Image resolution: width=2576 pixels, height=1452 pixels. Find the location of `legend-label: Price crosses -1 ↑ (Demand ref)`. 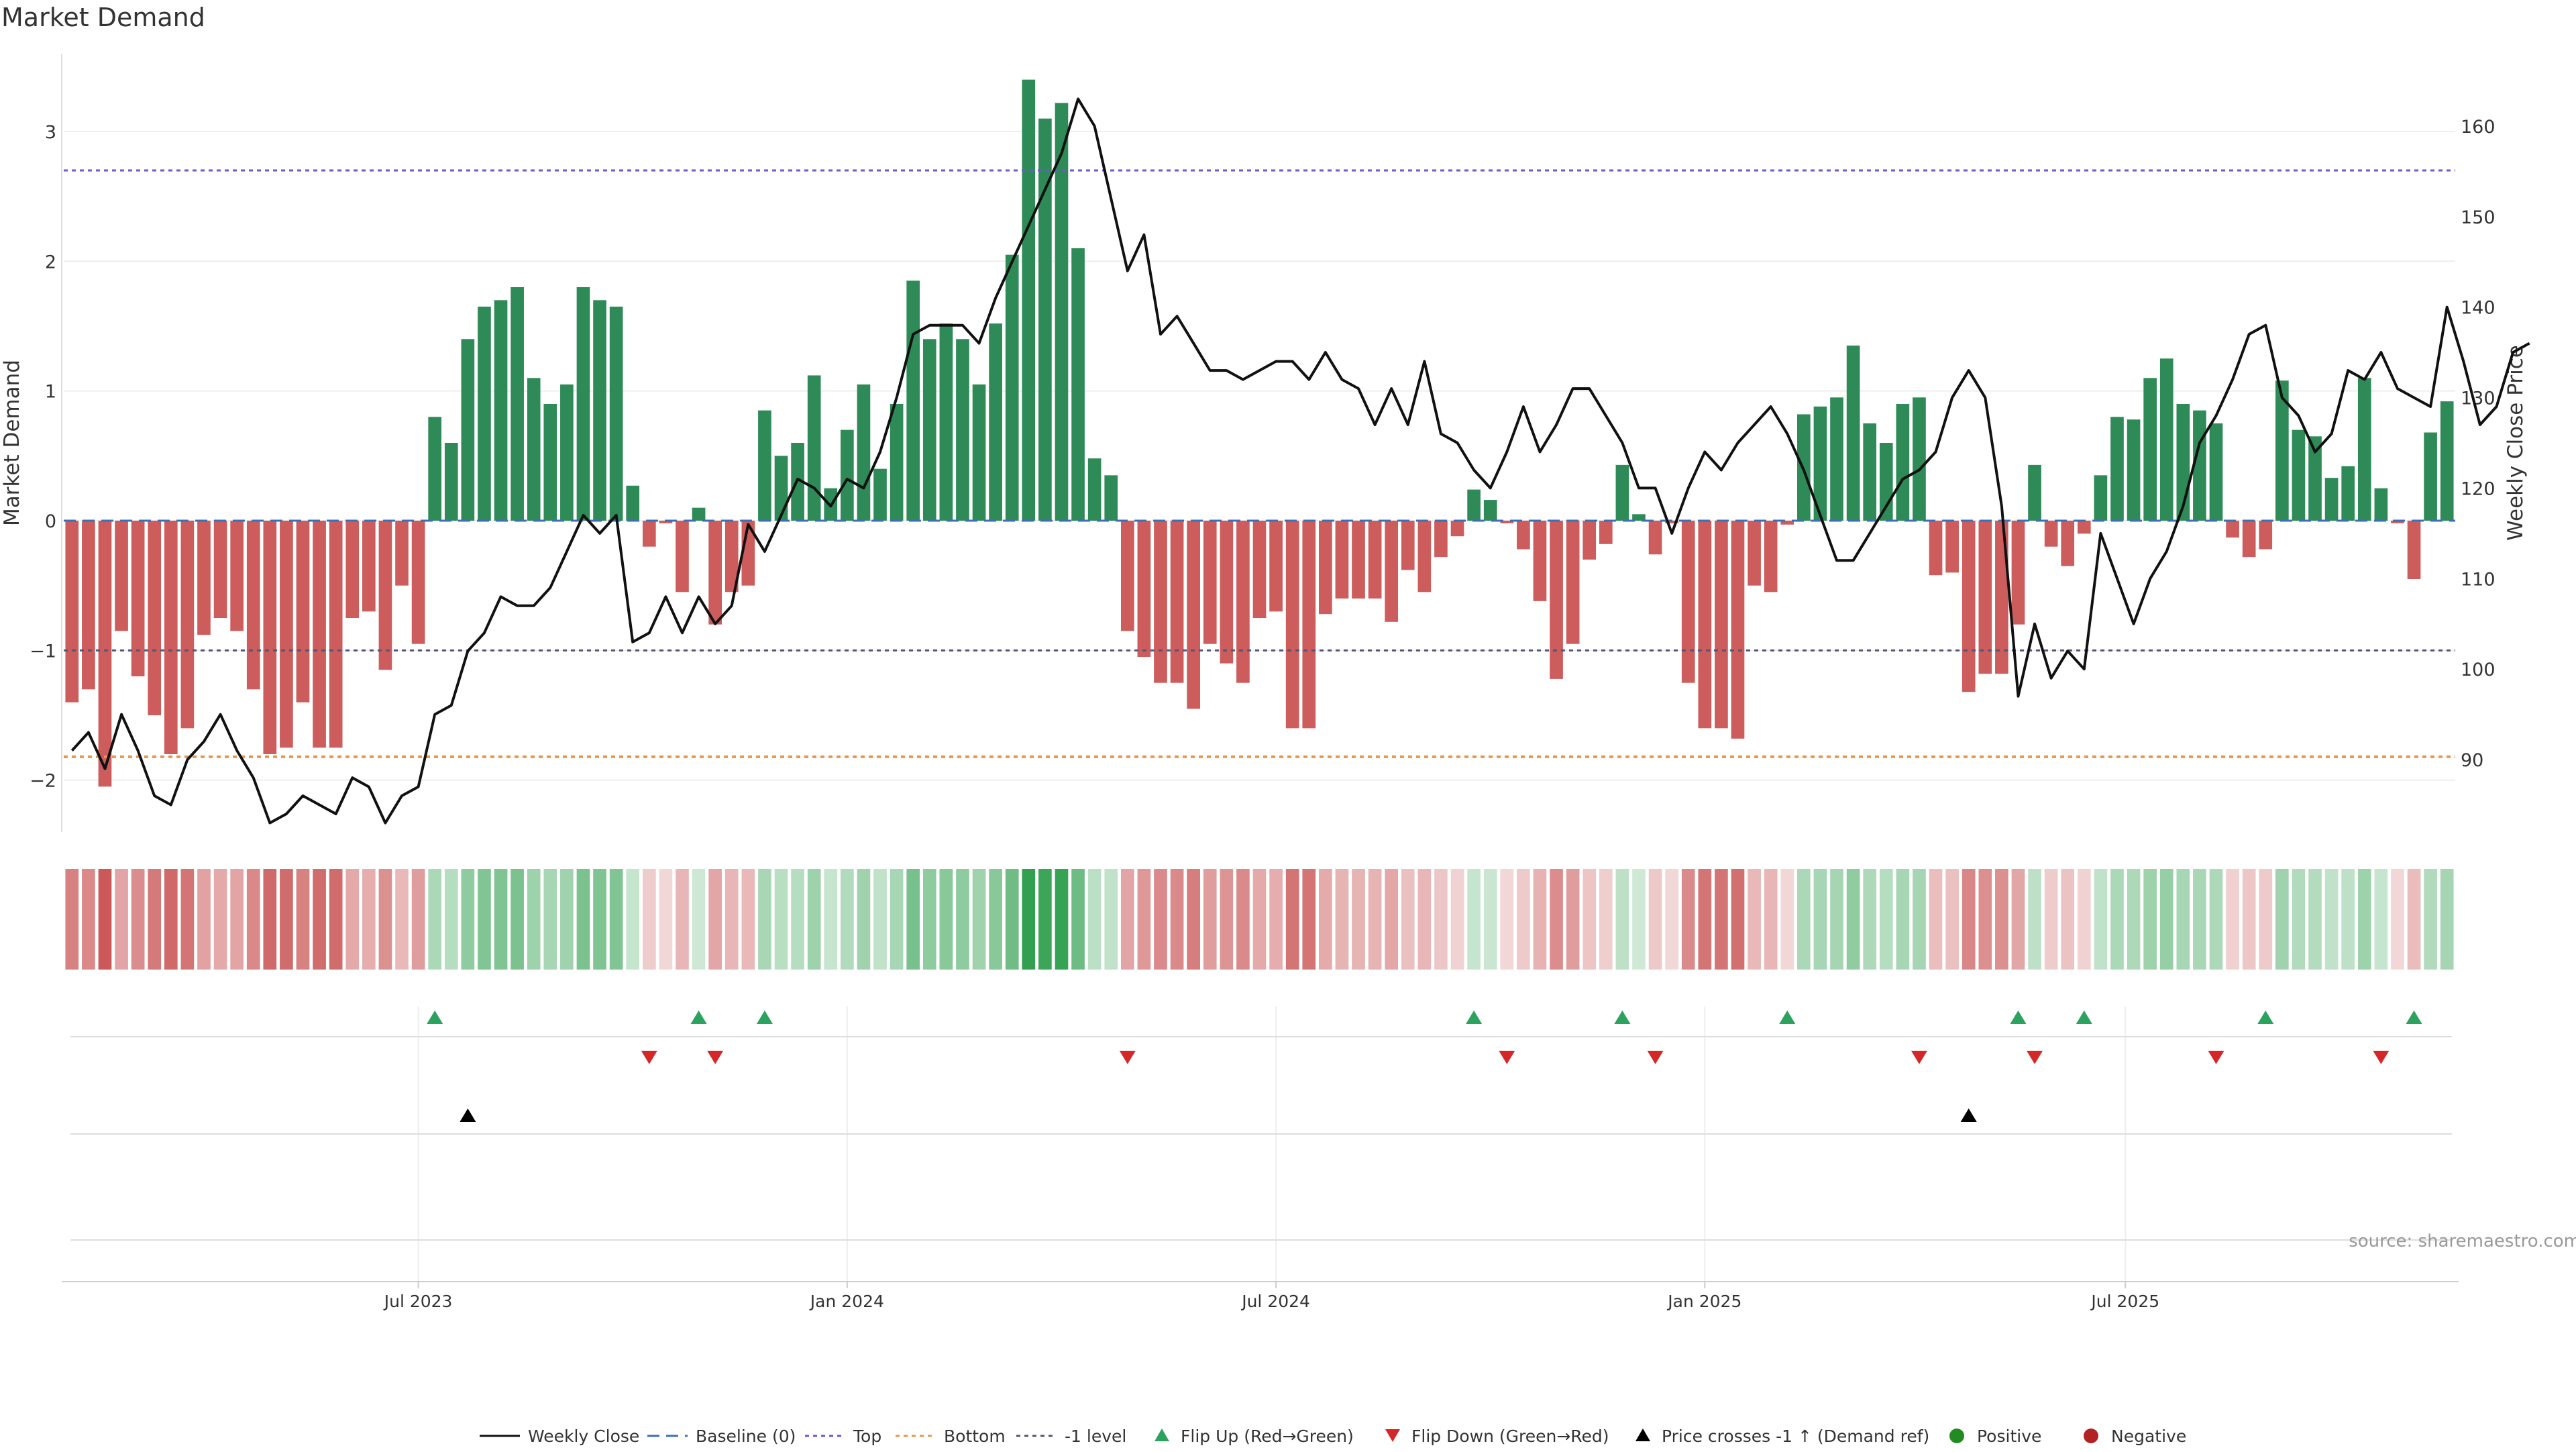

legend-label: Price crosses -1 ↑ (Demand ref) is located at coordinates (1795, 1437).